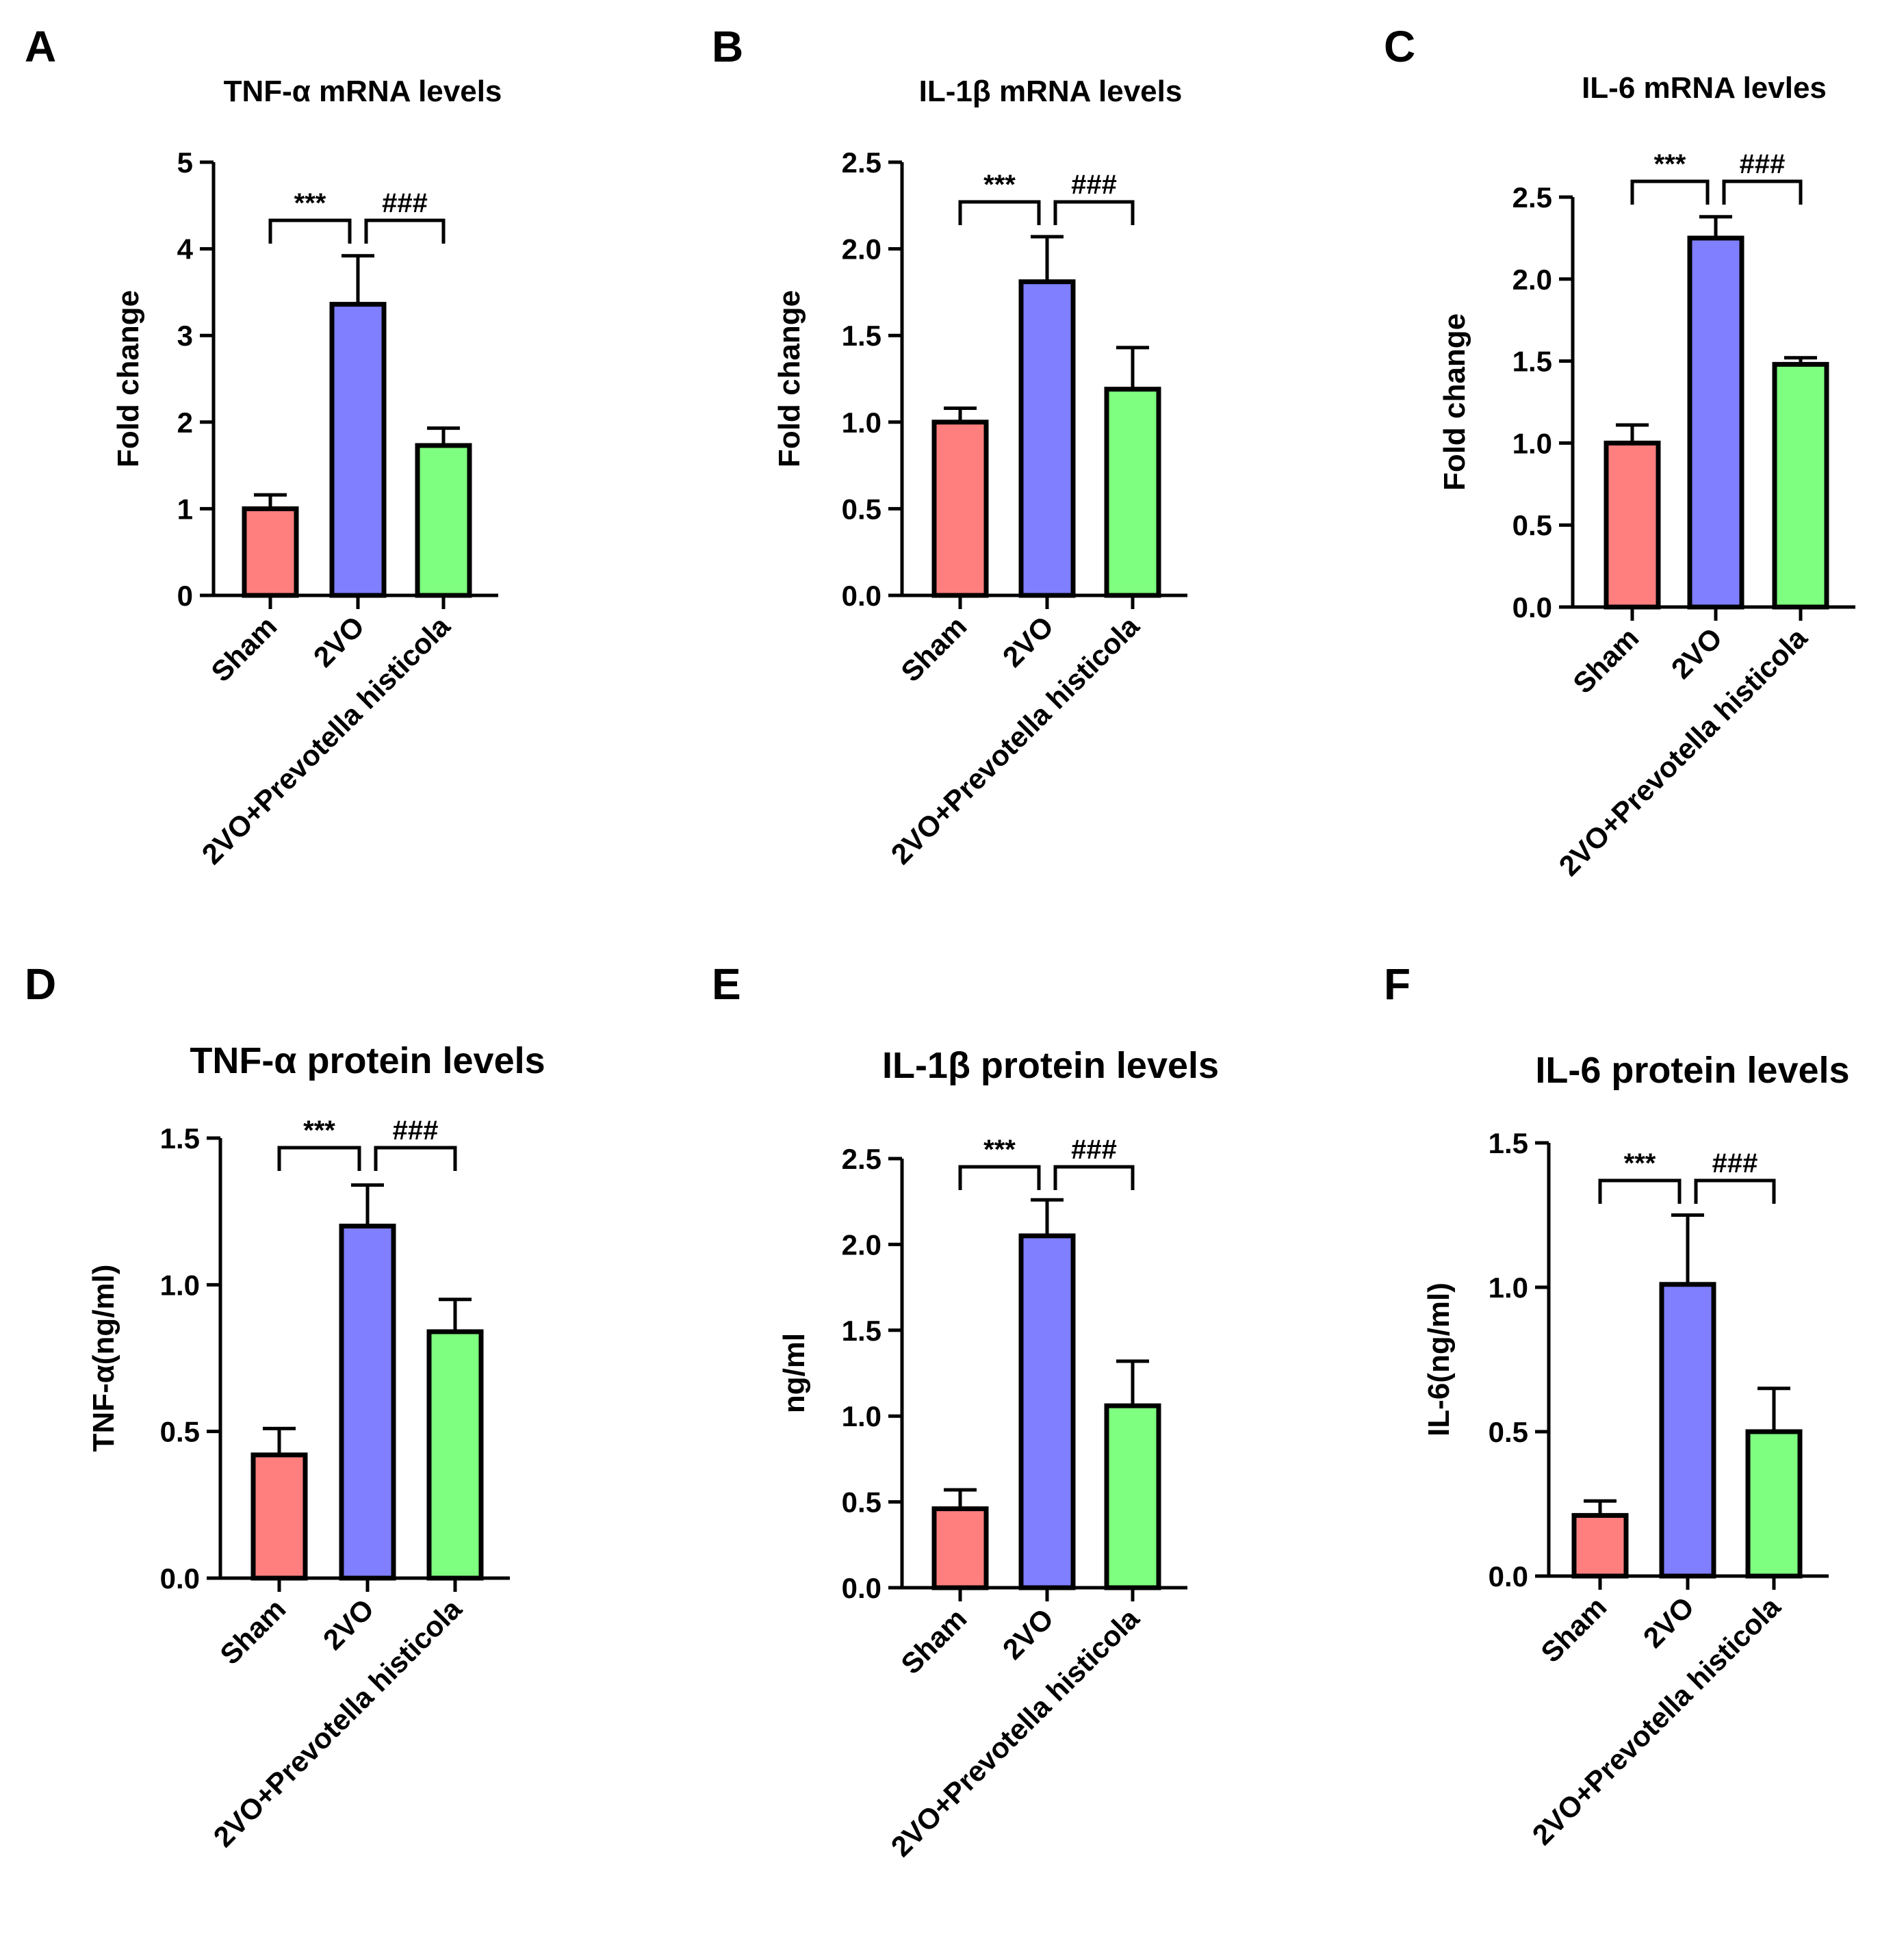 This screenshot has height=1960, width=1893. What do you see at coordinates (185, 249) in the screenshot?
I see `y-tick-label: 4` at bounding box center [185, 249].